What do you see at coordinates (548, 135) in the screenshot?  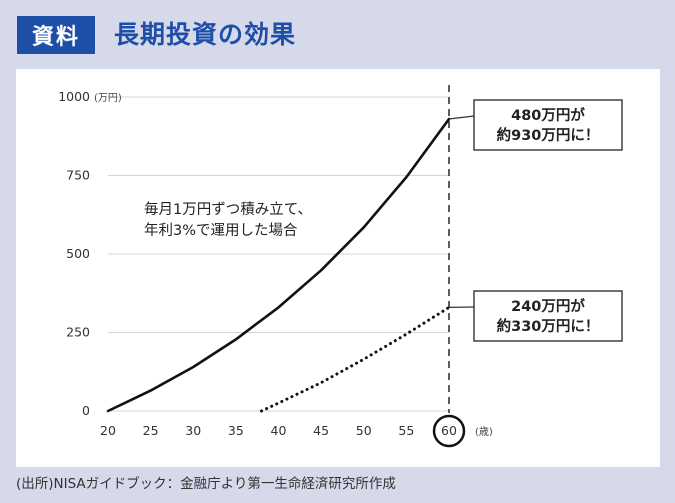 I see `callout-text: 約930万円に！` at bounding box center [548, 135].